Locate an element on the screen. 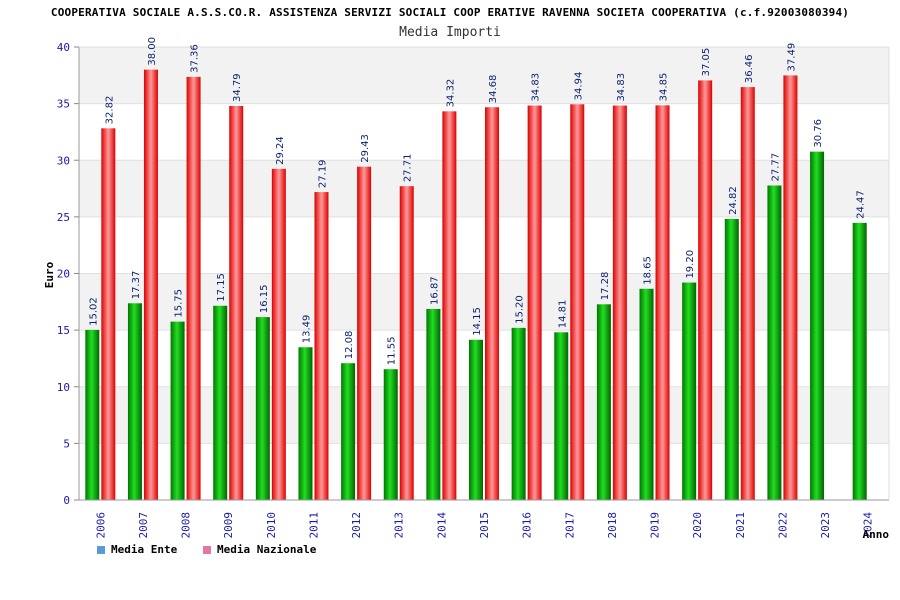  data-label: 37.05 is located at coordinates (706, 62).